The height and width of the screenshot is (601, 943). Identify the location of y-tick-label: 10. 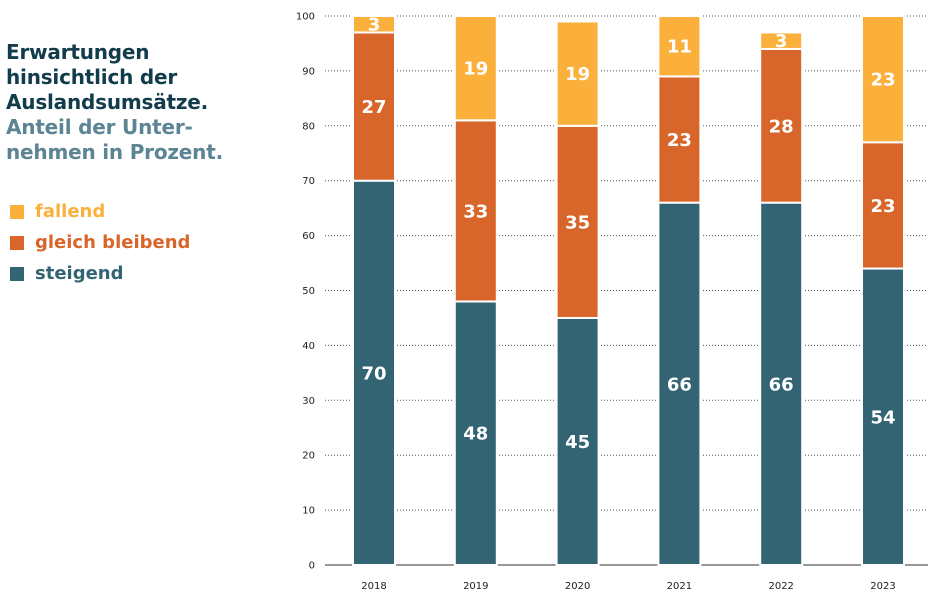
(308, 511).